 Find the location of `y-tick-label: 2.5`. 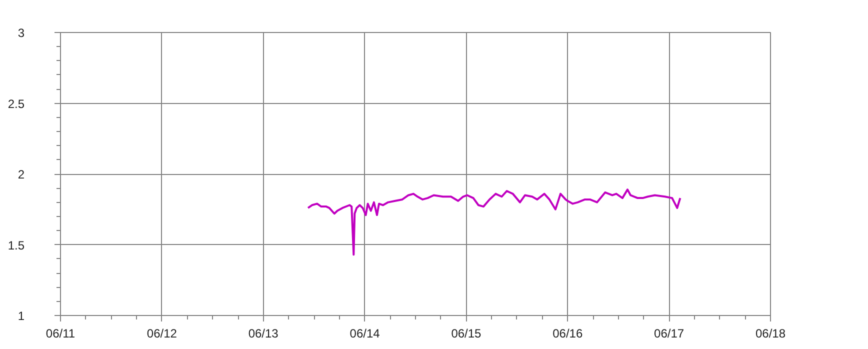

y-tick-label: 2.5 is located at coordinates (16, 103).